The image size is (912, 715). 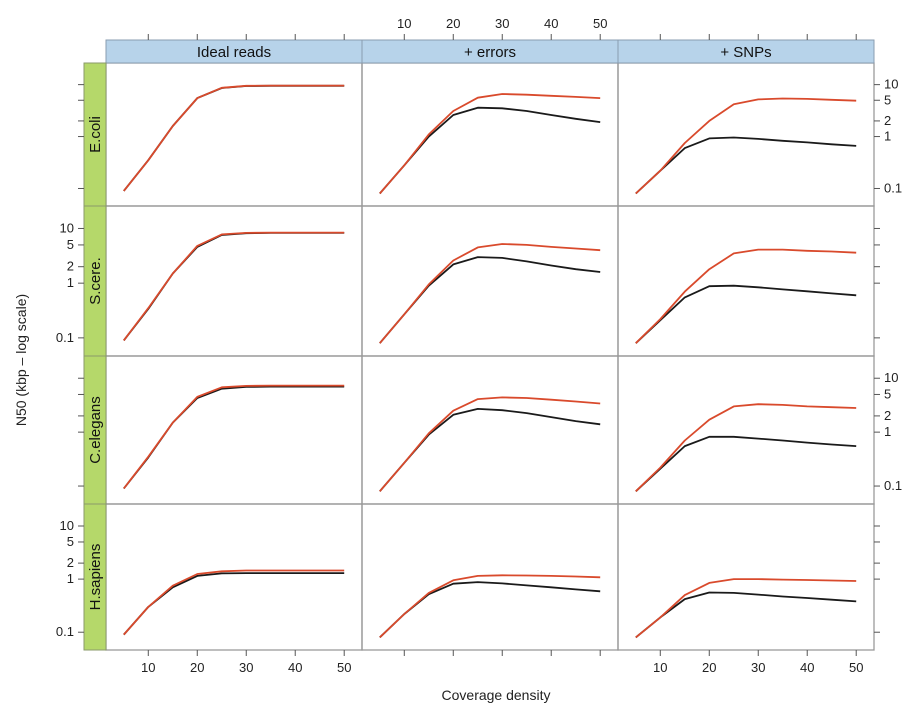 What do you see at coordinates (95, 430) in the screenshot?
I see `row-strip-label: C.elegans` at bounding box center [95, 430].